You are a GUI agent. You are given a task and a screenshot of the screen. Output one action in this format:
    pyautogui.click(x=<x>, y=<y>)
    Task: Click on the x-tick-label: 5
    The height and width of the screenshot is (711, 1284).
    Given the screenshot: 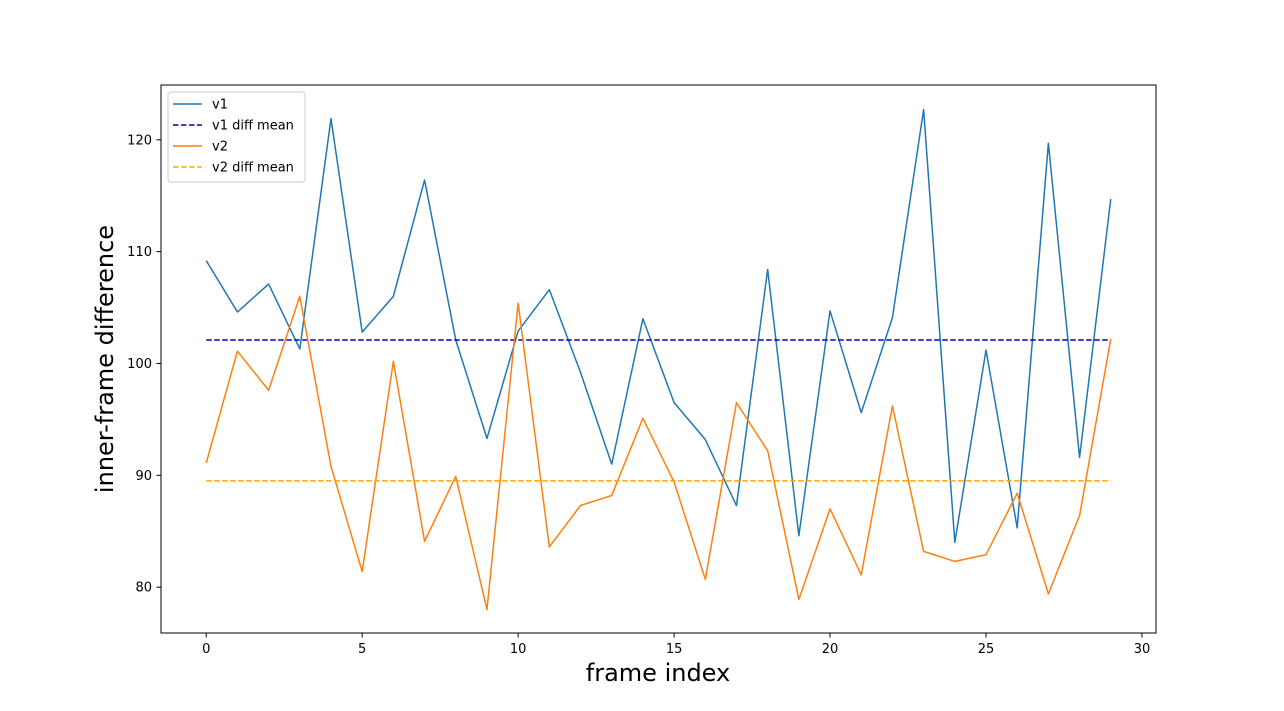 What is the action you would take?
    pyautogui.click(x=362, y=649)
    